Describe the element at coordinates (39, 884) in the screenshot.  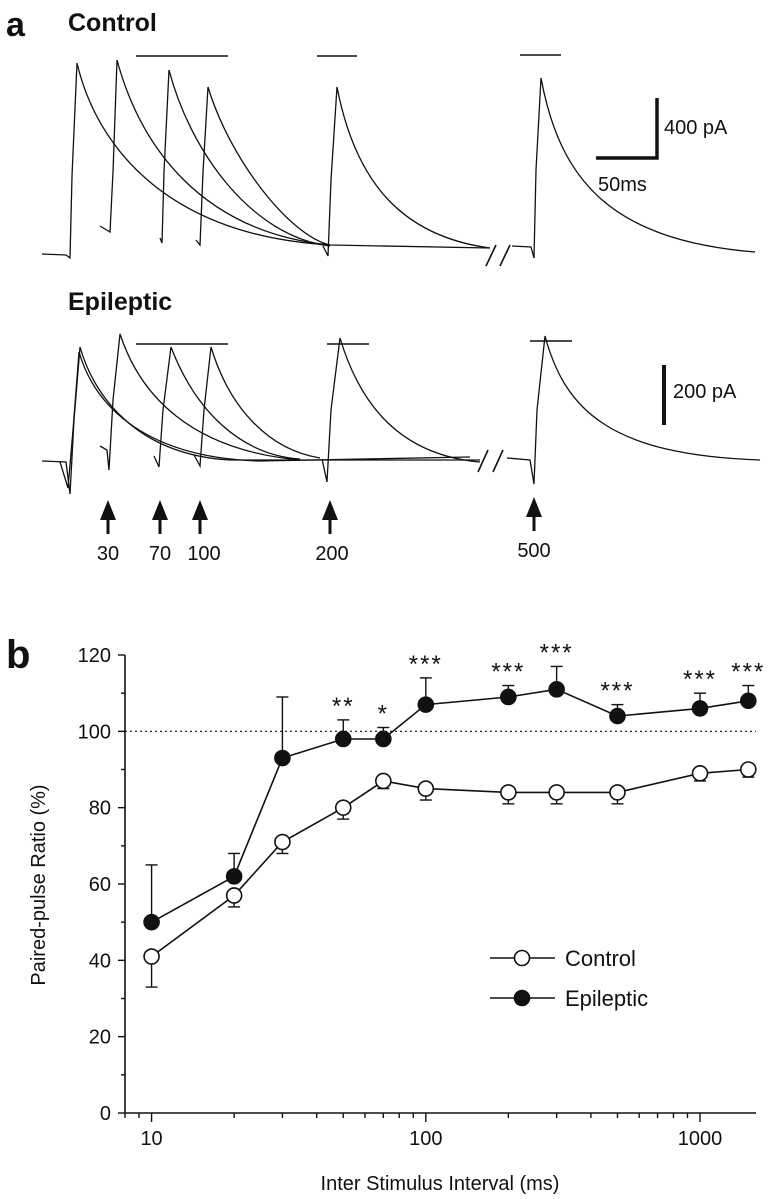
I see `y-axis-label: Paired-pulse Ratio (%)` at that location.